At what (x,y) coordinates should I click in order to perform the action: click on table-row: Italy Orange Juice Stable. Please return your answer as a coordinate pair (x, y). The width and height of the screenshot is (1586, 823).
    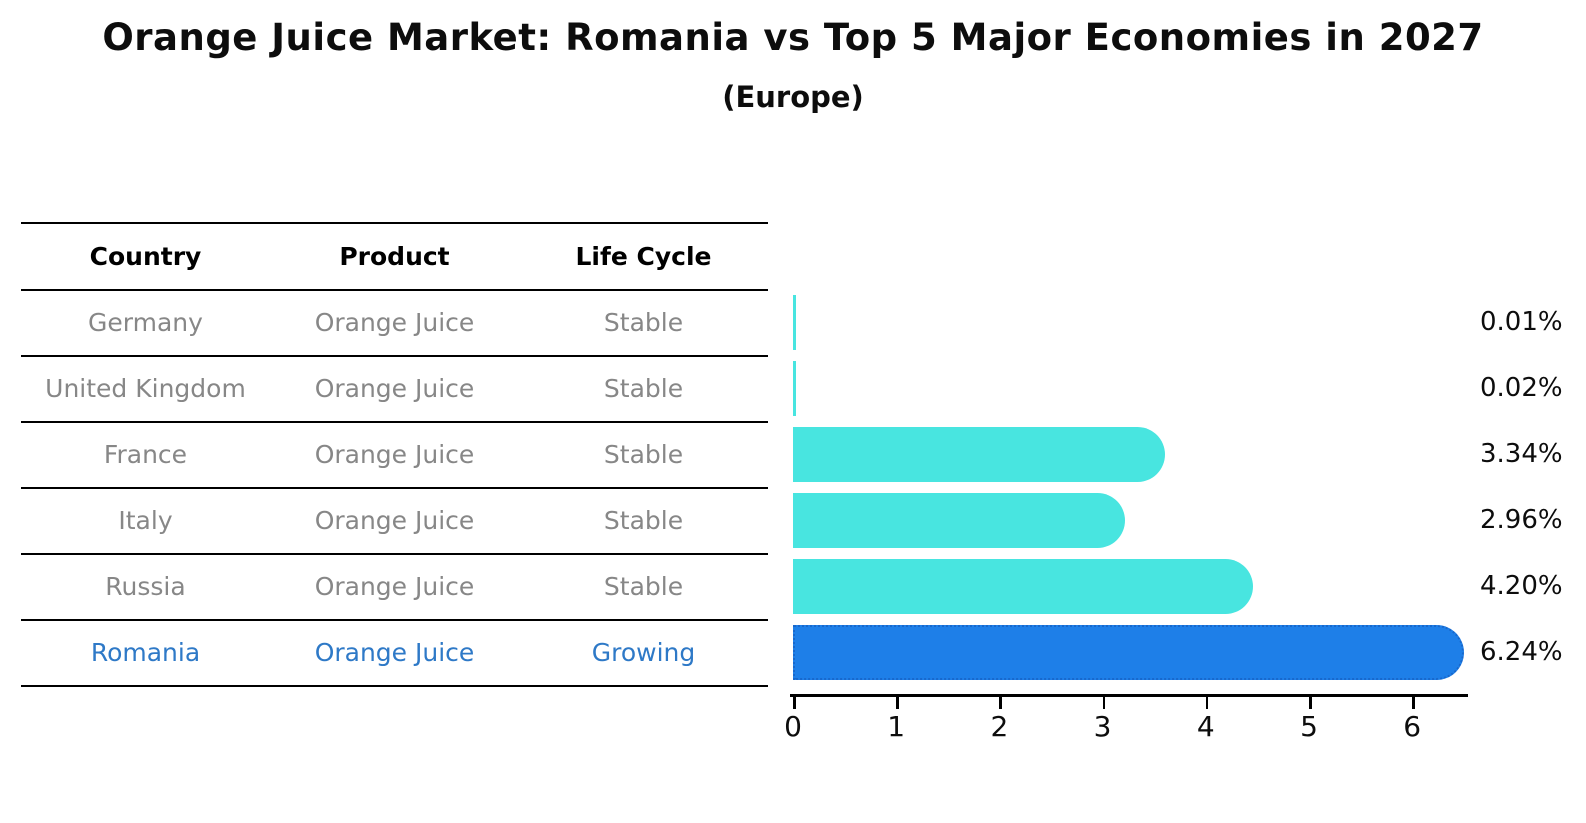
    Looking at the image, I should click on (394, 522).